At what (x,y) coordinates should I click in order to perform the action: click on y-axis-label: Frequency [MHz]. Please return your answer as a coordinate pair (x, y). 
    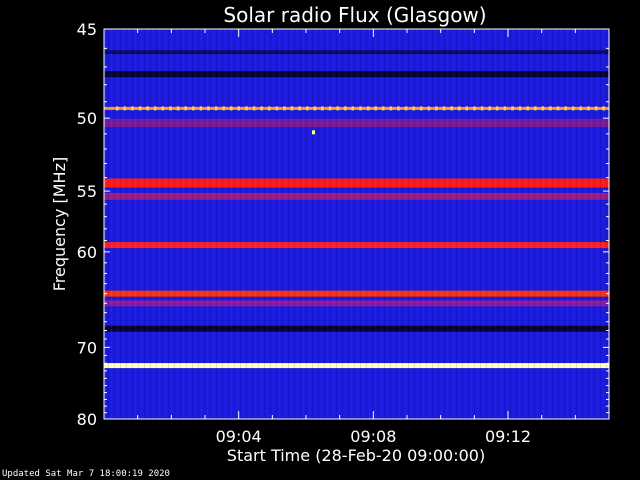
    Looking at the image, I should click on (59, 224).